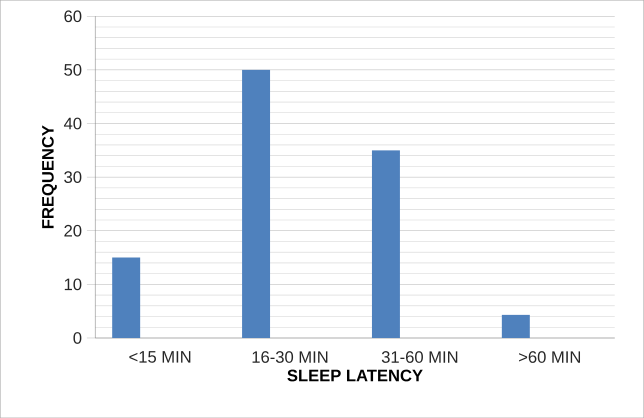  Describe the element at coordinates (73, 70) in the screenshot. I see `y-tick-label: 50` at that location.